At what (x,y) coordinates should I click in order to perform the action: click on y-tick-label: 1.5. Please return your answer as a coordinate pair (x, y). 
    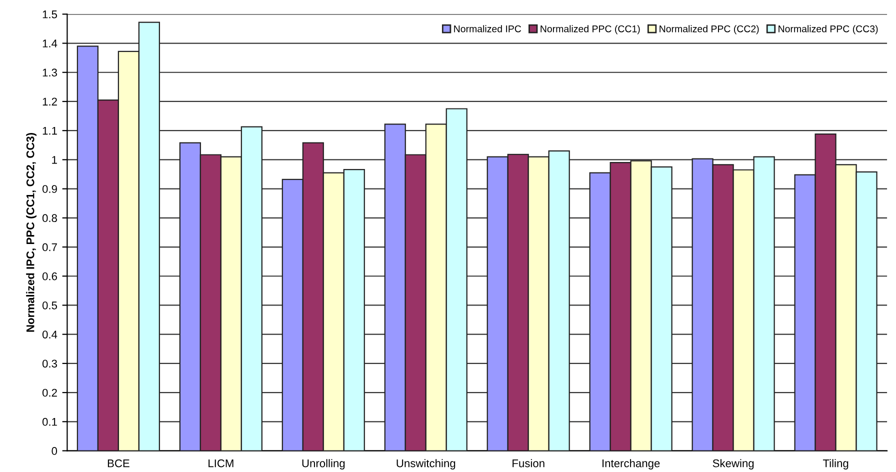
    Looking at the image, I should click on (50, 14).